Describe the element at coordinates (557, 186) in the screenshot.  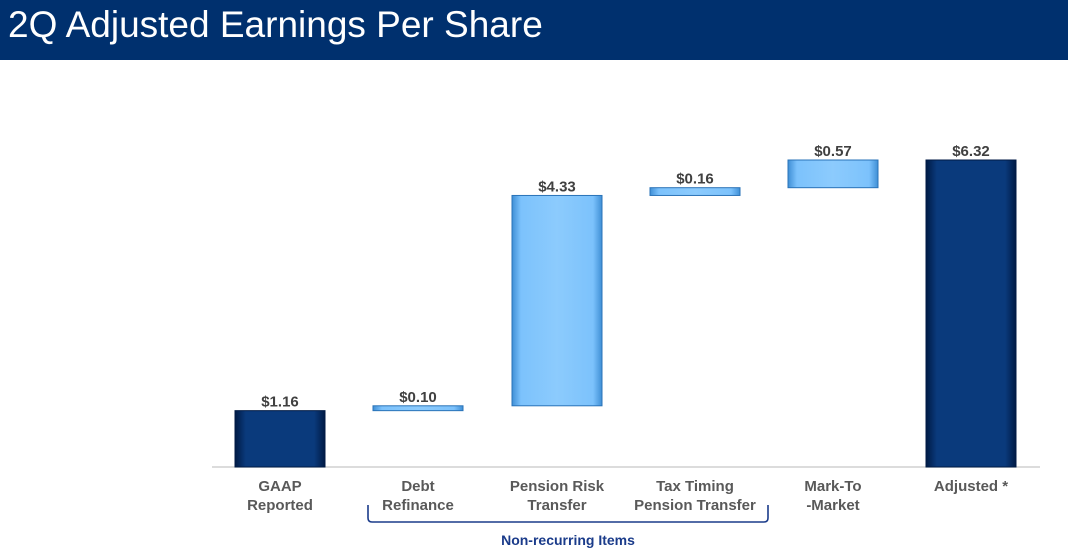
I see `value-label-2: $4.33` at that location.